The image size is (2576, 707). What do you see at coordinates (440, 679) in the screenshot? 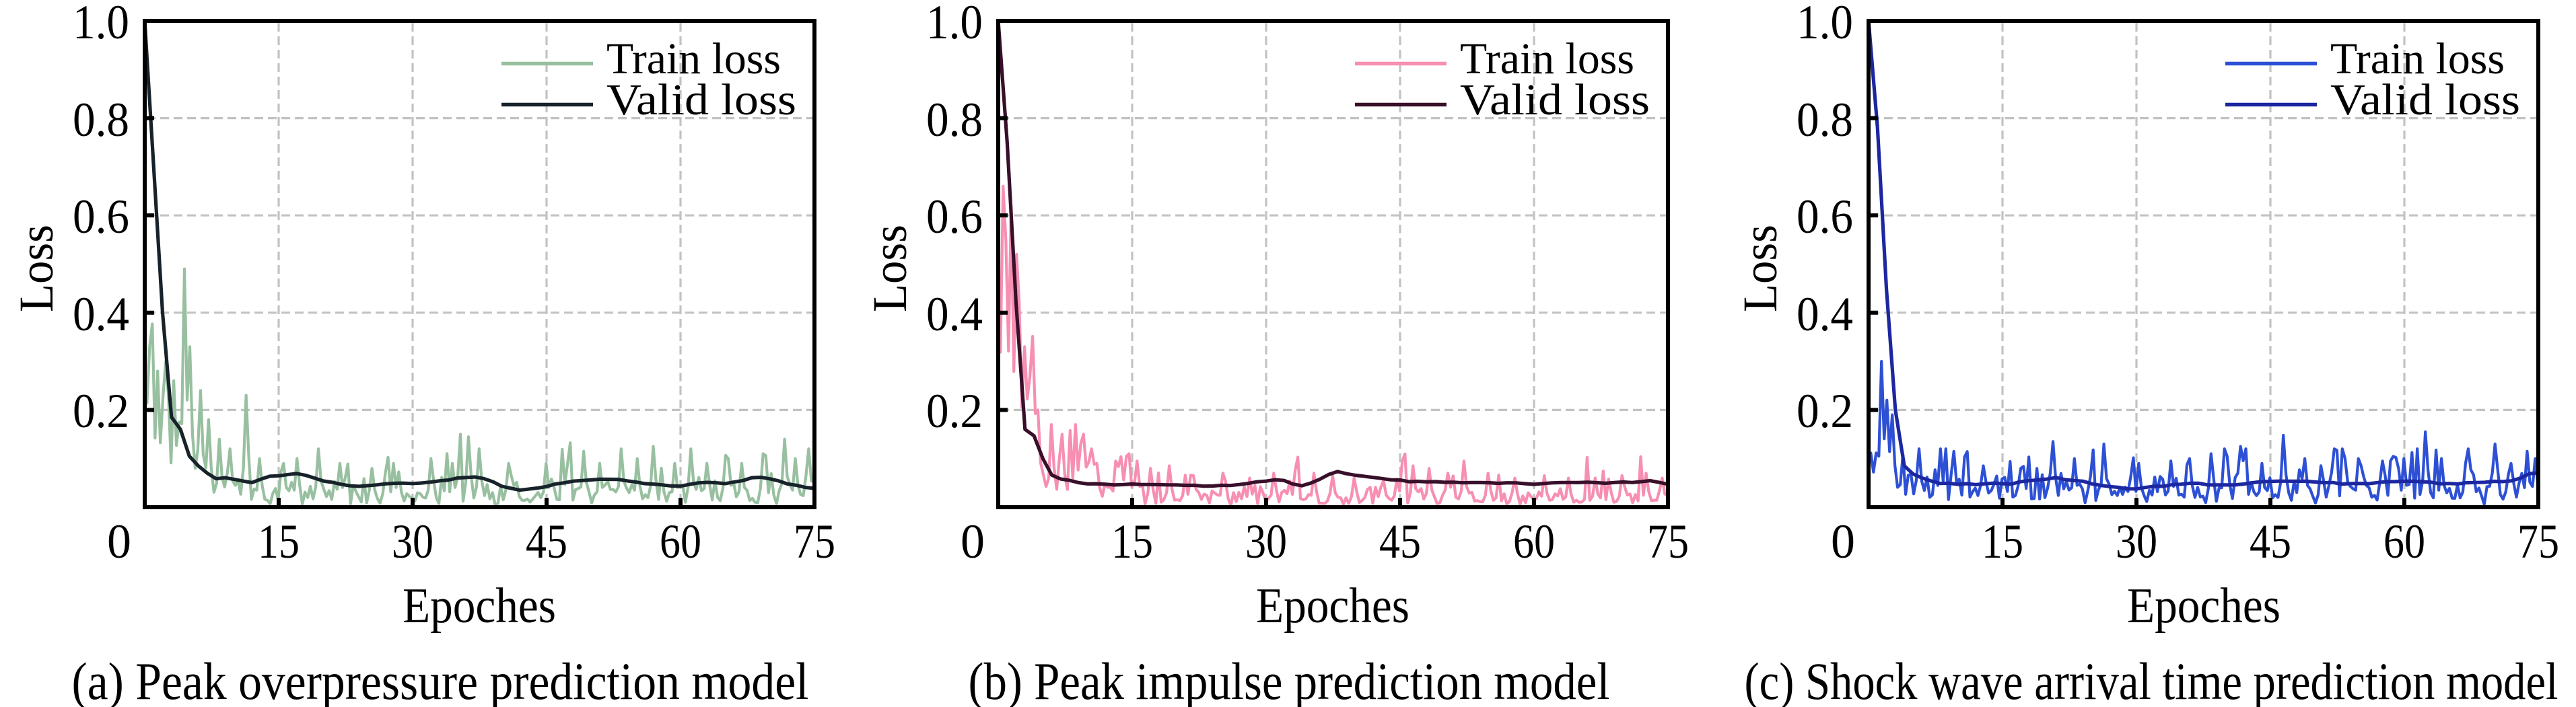
I see `svg-text:(a) Peak overpressure predicti: (a) Peak overpressure prediction model` at bounding box center [440, 679].